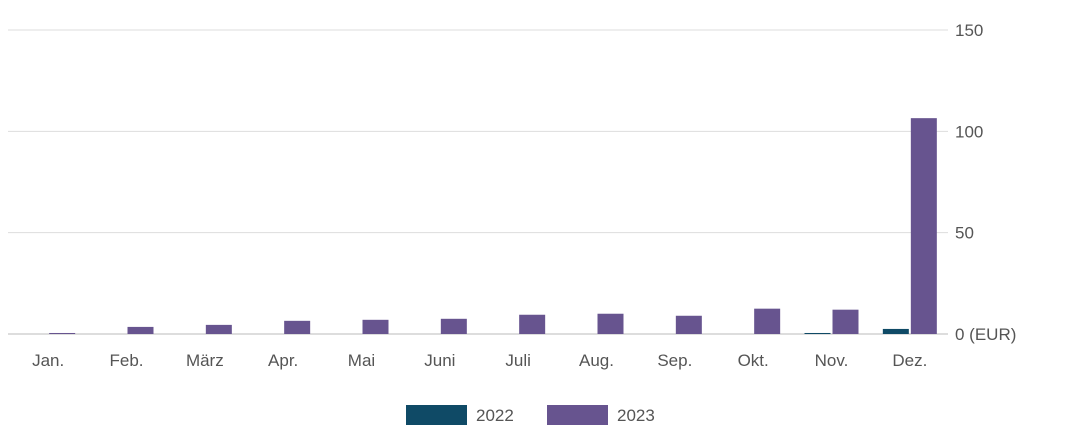 The width and height of the screenshot is (1066, 445). I want to click on x-tick-label: Feb., so click(126, 360).